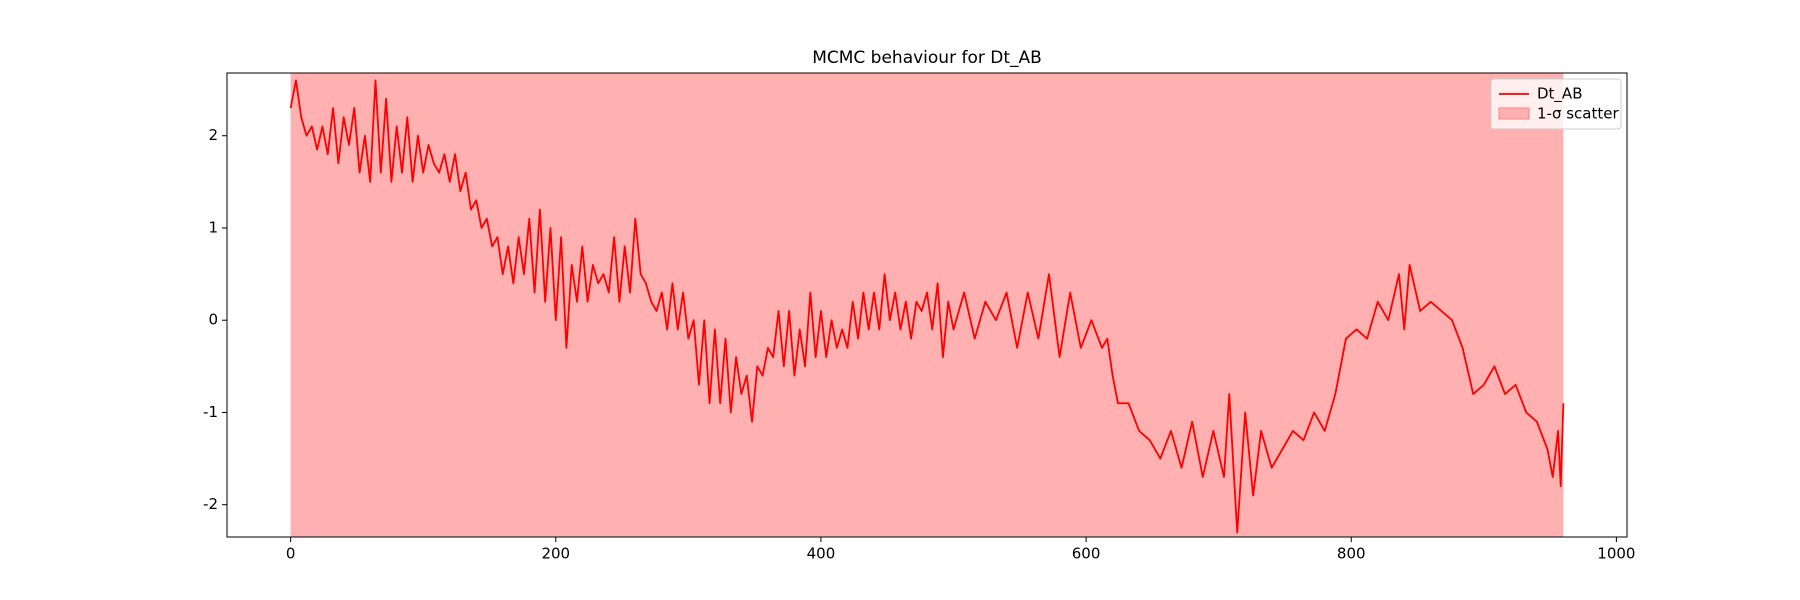 Image resolution: width=1800 pixels, height=600 pixels. What do you see at coordinates (927, 58) in the screenshot?
I see `chart-title: MCMC behaviour for Dt_AB` at bounding box center [927, 58].